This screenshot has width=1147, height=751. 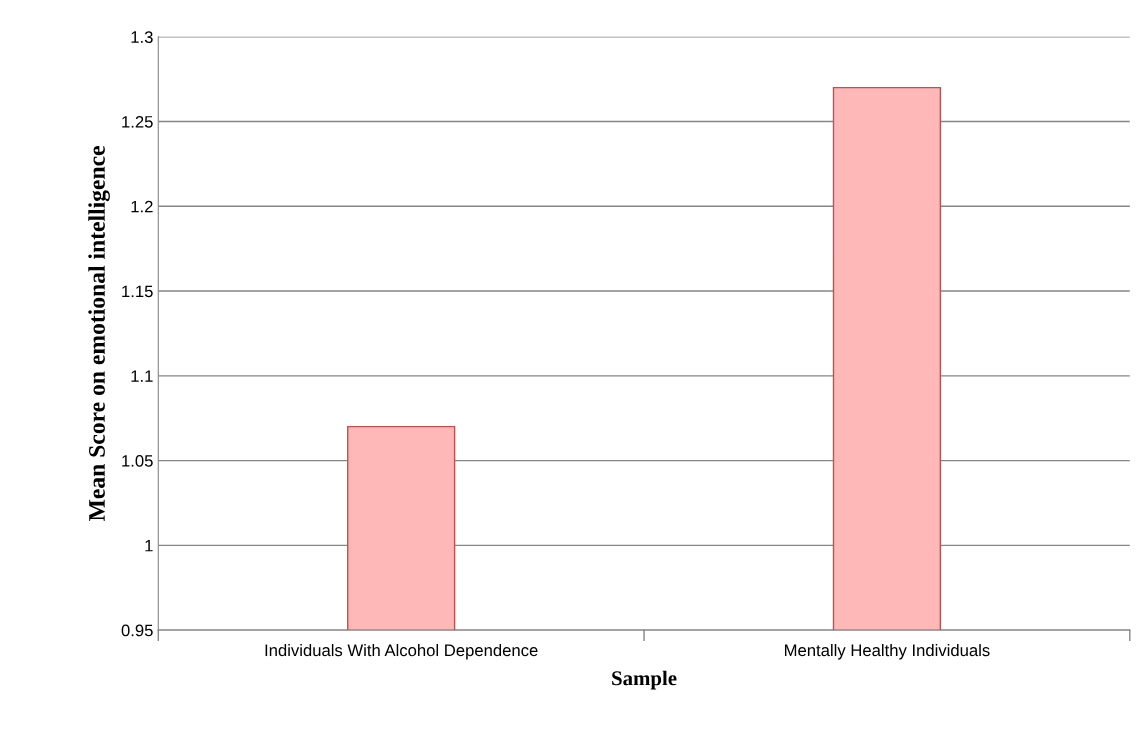 I want to click on y-tick-label: 1.2, so click(x=142, y=206).